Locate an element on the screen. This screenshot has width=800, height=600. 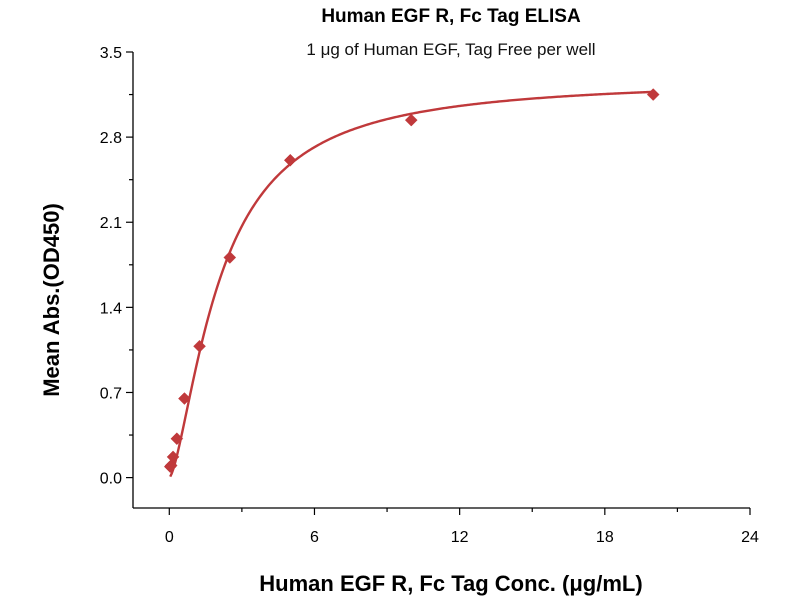
y-axis-label: Mean Abs.(OD450) is located at coordinates (51, 300).